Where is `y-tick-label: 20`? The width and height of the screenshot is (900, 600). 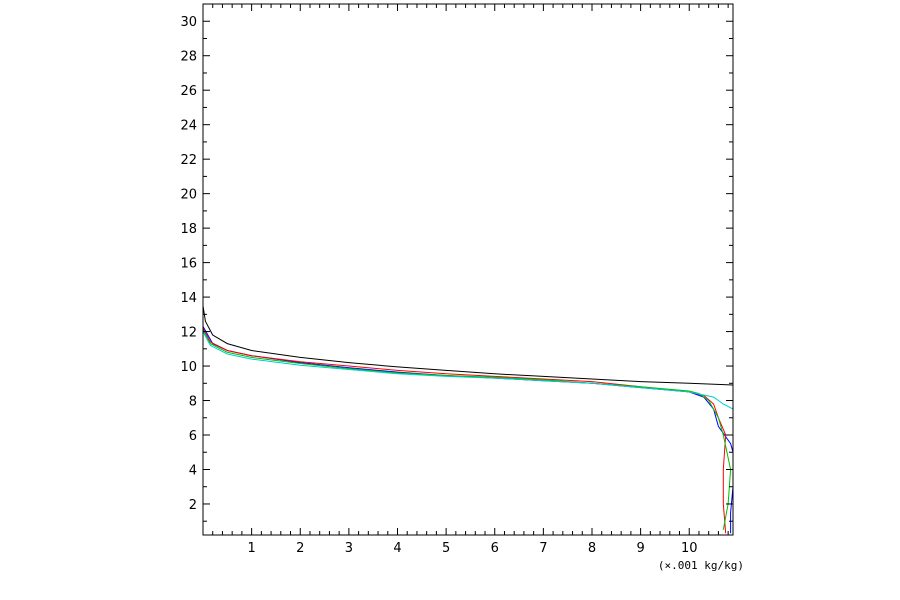
y-tick-label: 20 is located at coordinates (188, 195).